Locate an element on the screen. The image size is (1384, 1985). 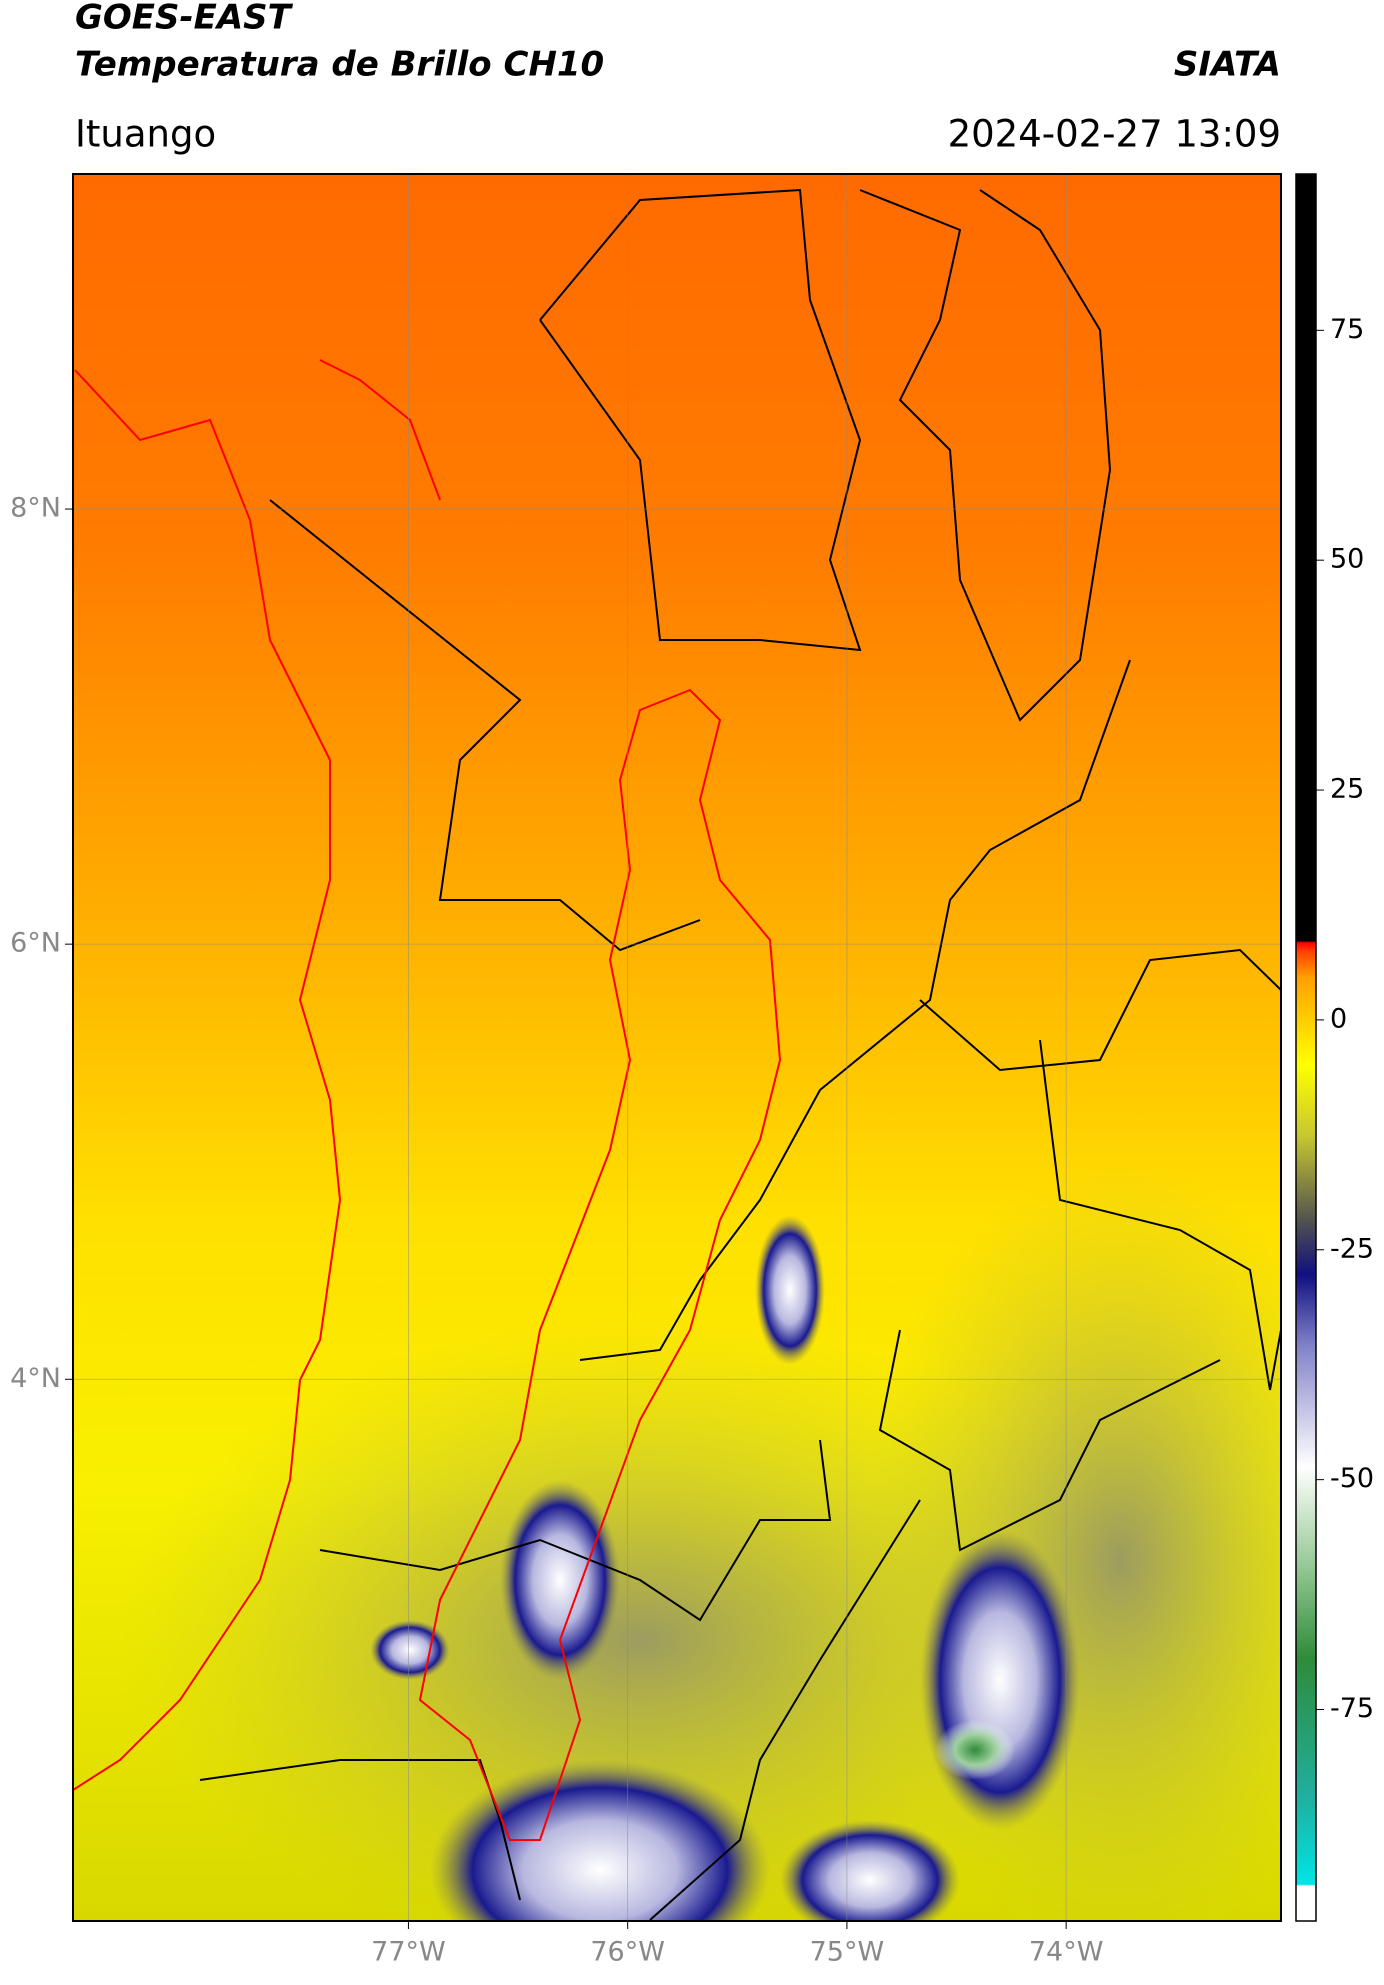
colorbar-tick-label: -75 is located at coordinates (1352, 1708).